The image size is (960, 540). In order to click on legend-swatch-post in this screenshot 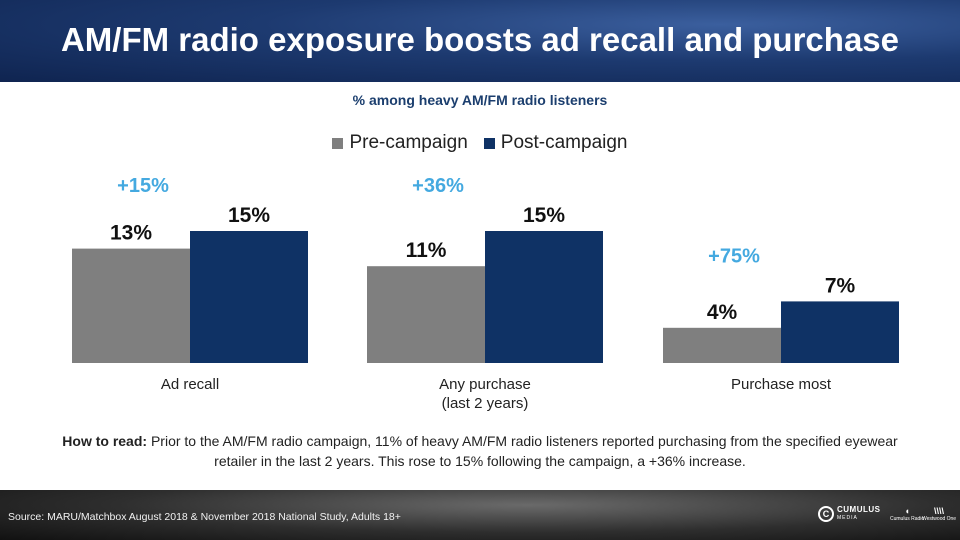, I will do `click(489, 143)`.